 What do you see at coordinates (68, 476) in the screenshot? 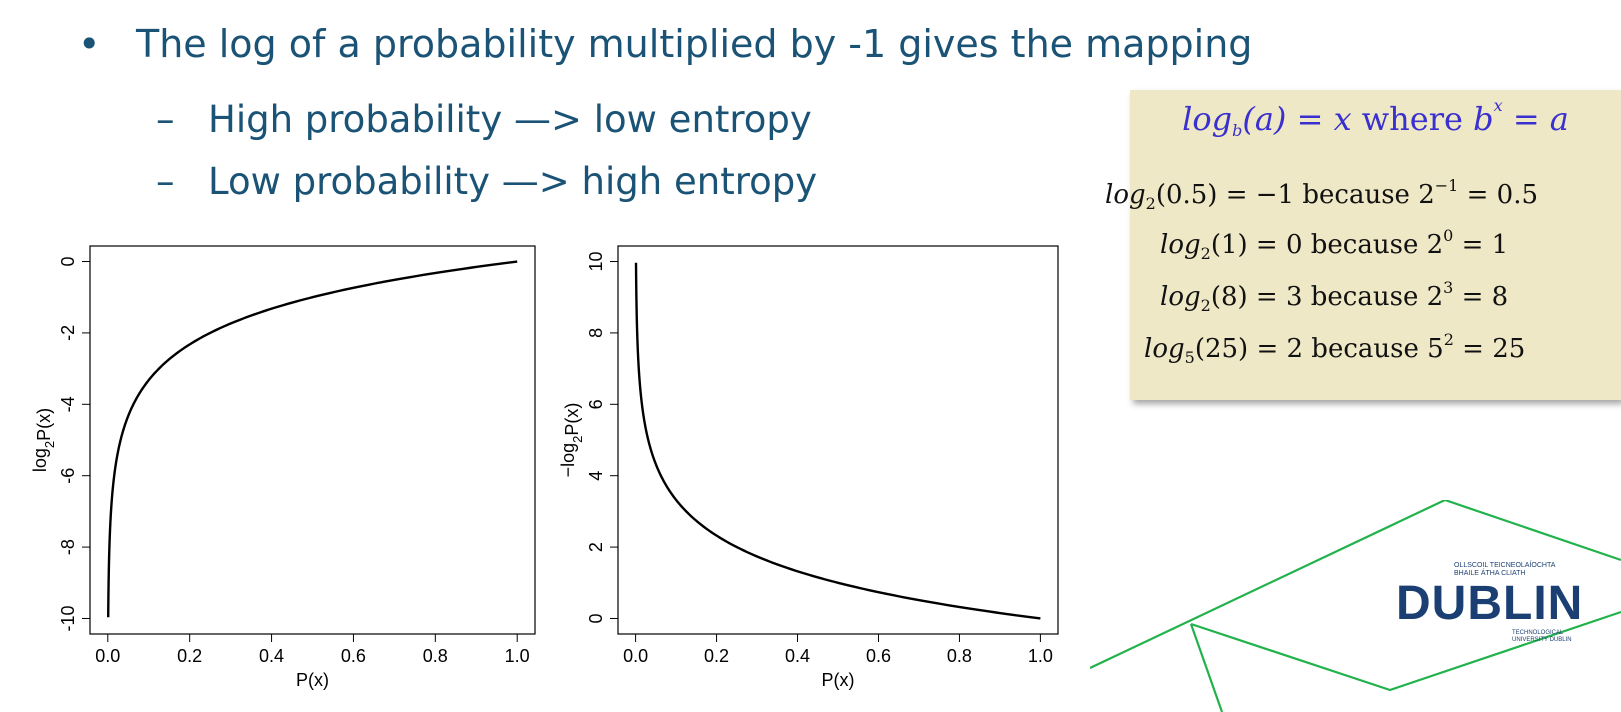
I see `y-tick-label: -6` at bounding box center [68, 476].